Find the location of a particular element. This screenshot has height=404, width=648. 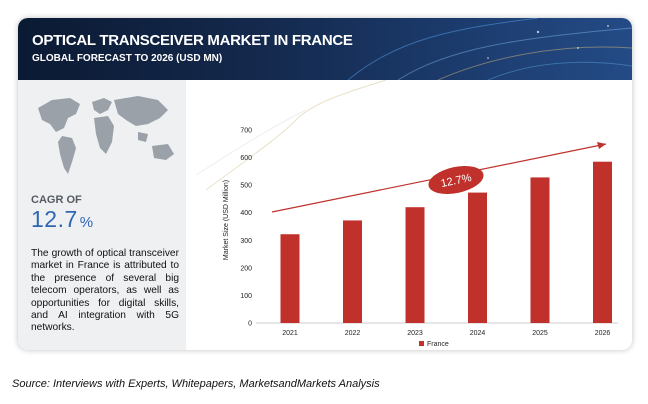

world-map-icon is located at coordinates (106, 135).